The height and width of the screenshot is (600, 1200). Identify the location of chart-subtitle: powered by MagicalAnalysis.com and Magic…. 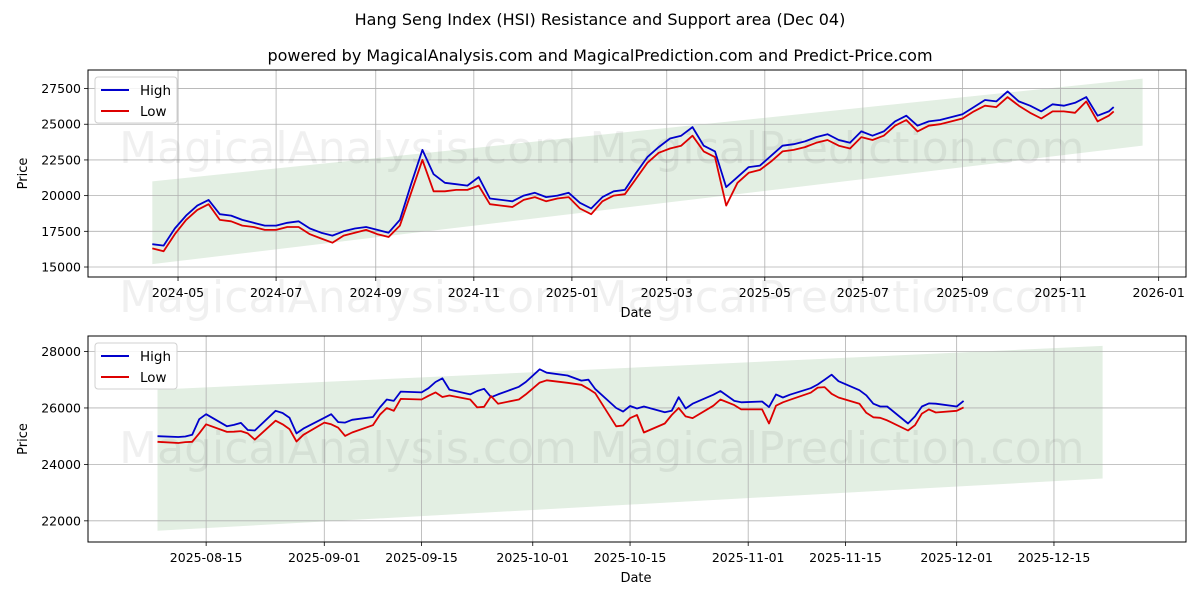
(600, 55).